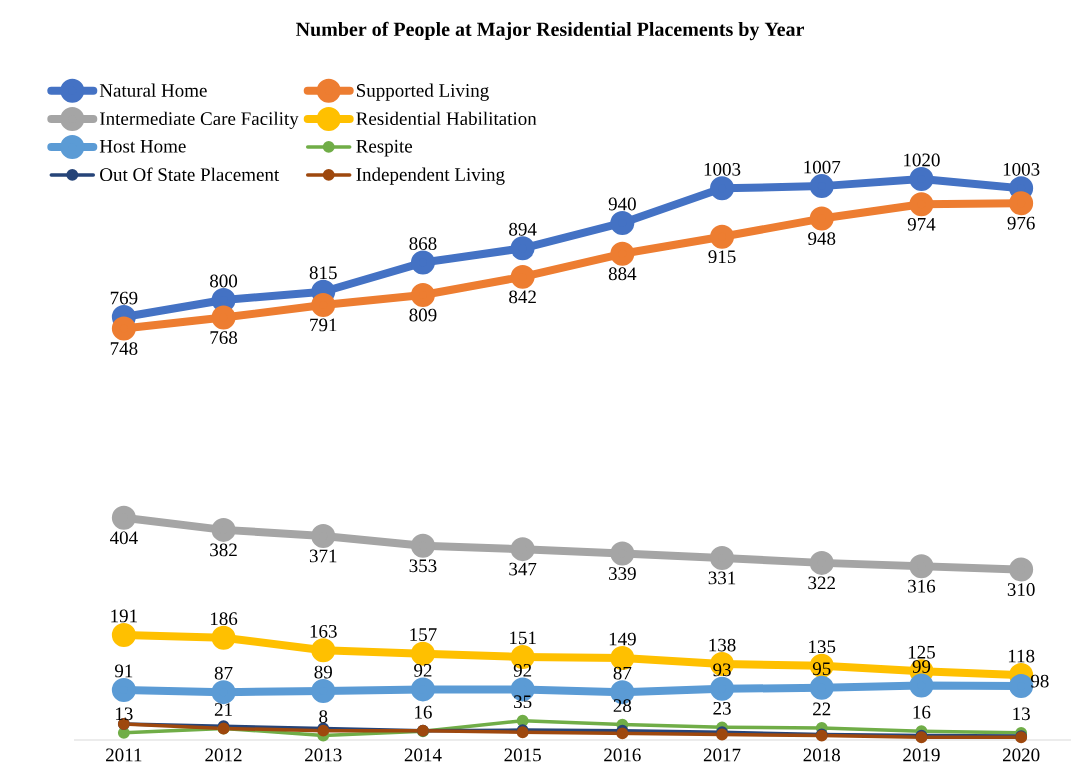 This screenshot has width=1079, height=770. Describe the element at coordinates (522, 755) in the screenshot. I see `x-tick-label: 2015` at that location.